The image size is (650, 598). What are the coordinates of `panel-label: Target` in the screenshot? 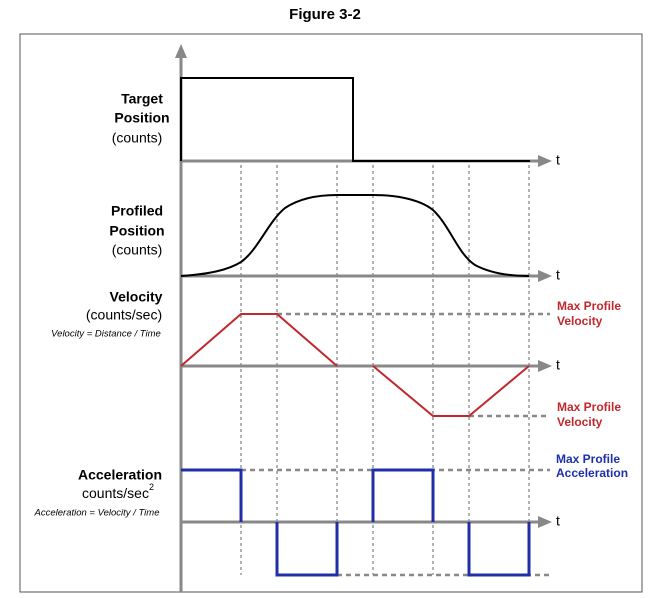 It's located at (142, 99).